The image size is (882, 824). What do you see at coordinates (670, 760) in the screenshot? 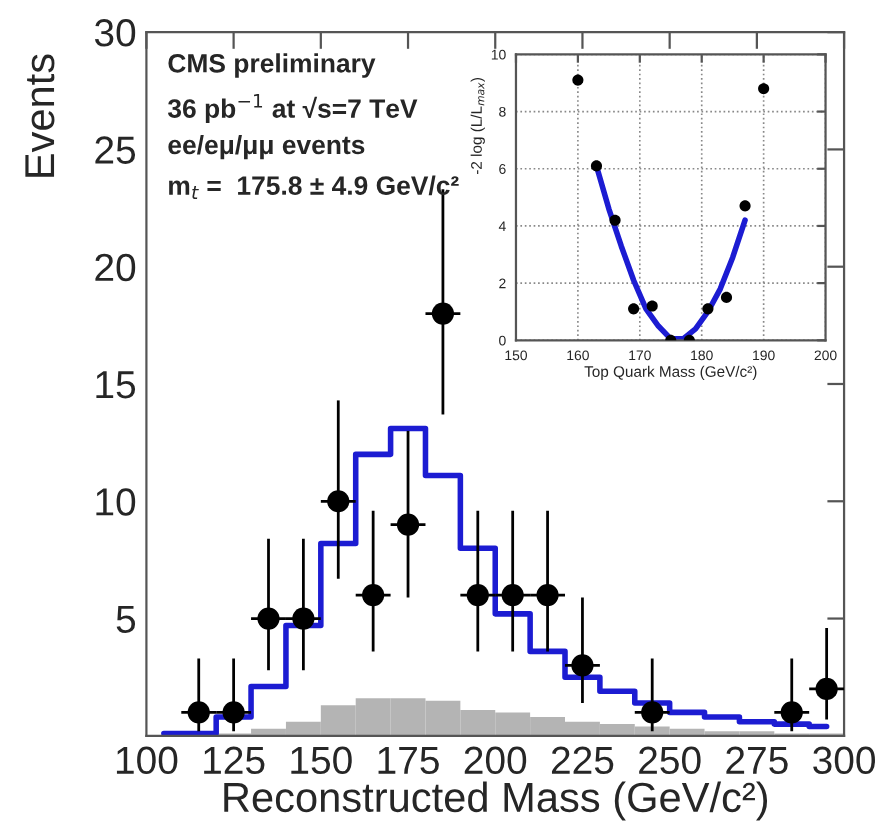
I see `x-tick-label: 250` at bounding box center [670, 760].